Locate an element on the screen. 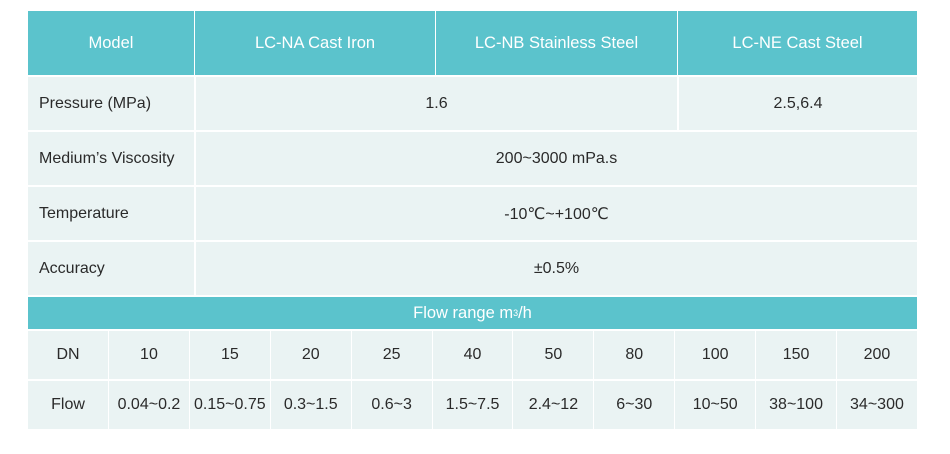 Image resolution: width=950 pixels, height=454 pixels. flow-range-title-sup: 3 is located at coordinates (516, 313).